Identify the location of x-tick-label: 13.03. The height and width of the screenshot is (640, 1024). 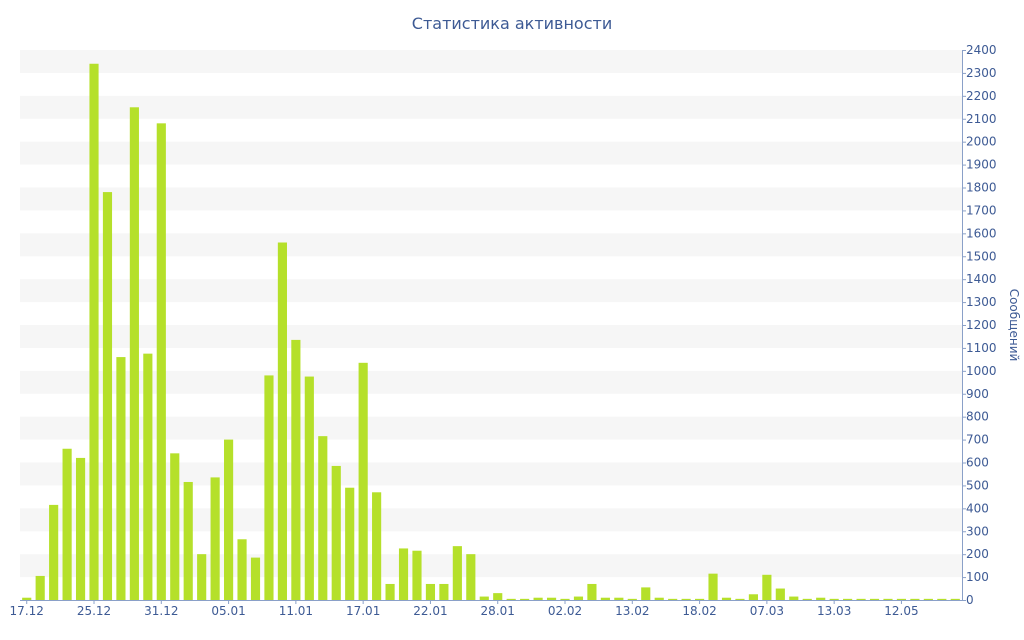
(834, 611).